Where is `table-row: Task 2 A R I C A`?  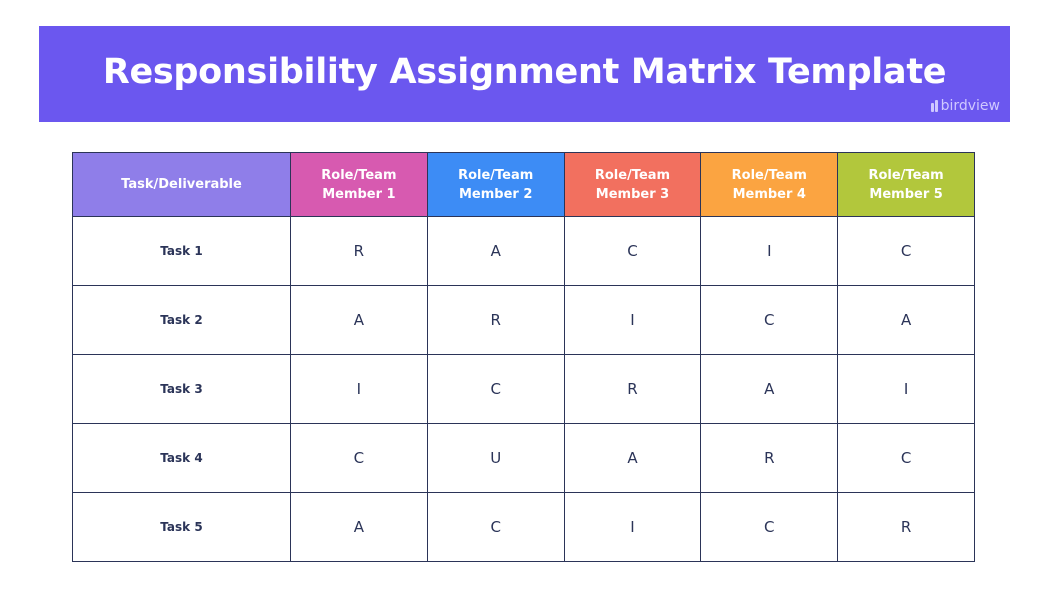 table-row: Task 2 A R I C A is located at coordinates (523, 320).